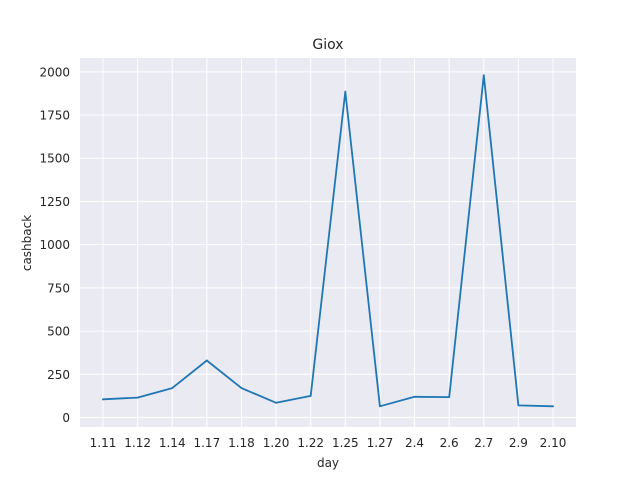 The width and height of the screenshot is (640, 480). What do you see at coordinates (345, 443) in the screenshot?
I see `x-tick-label: 1.25` at bounding box center [345, 443].